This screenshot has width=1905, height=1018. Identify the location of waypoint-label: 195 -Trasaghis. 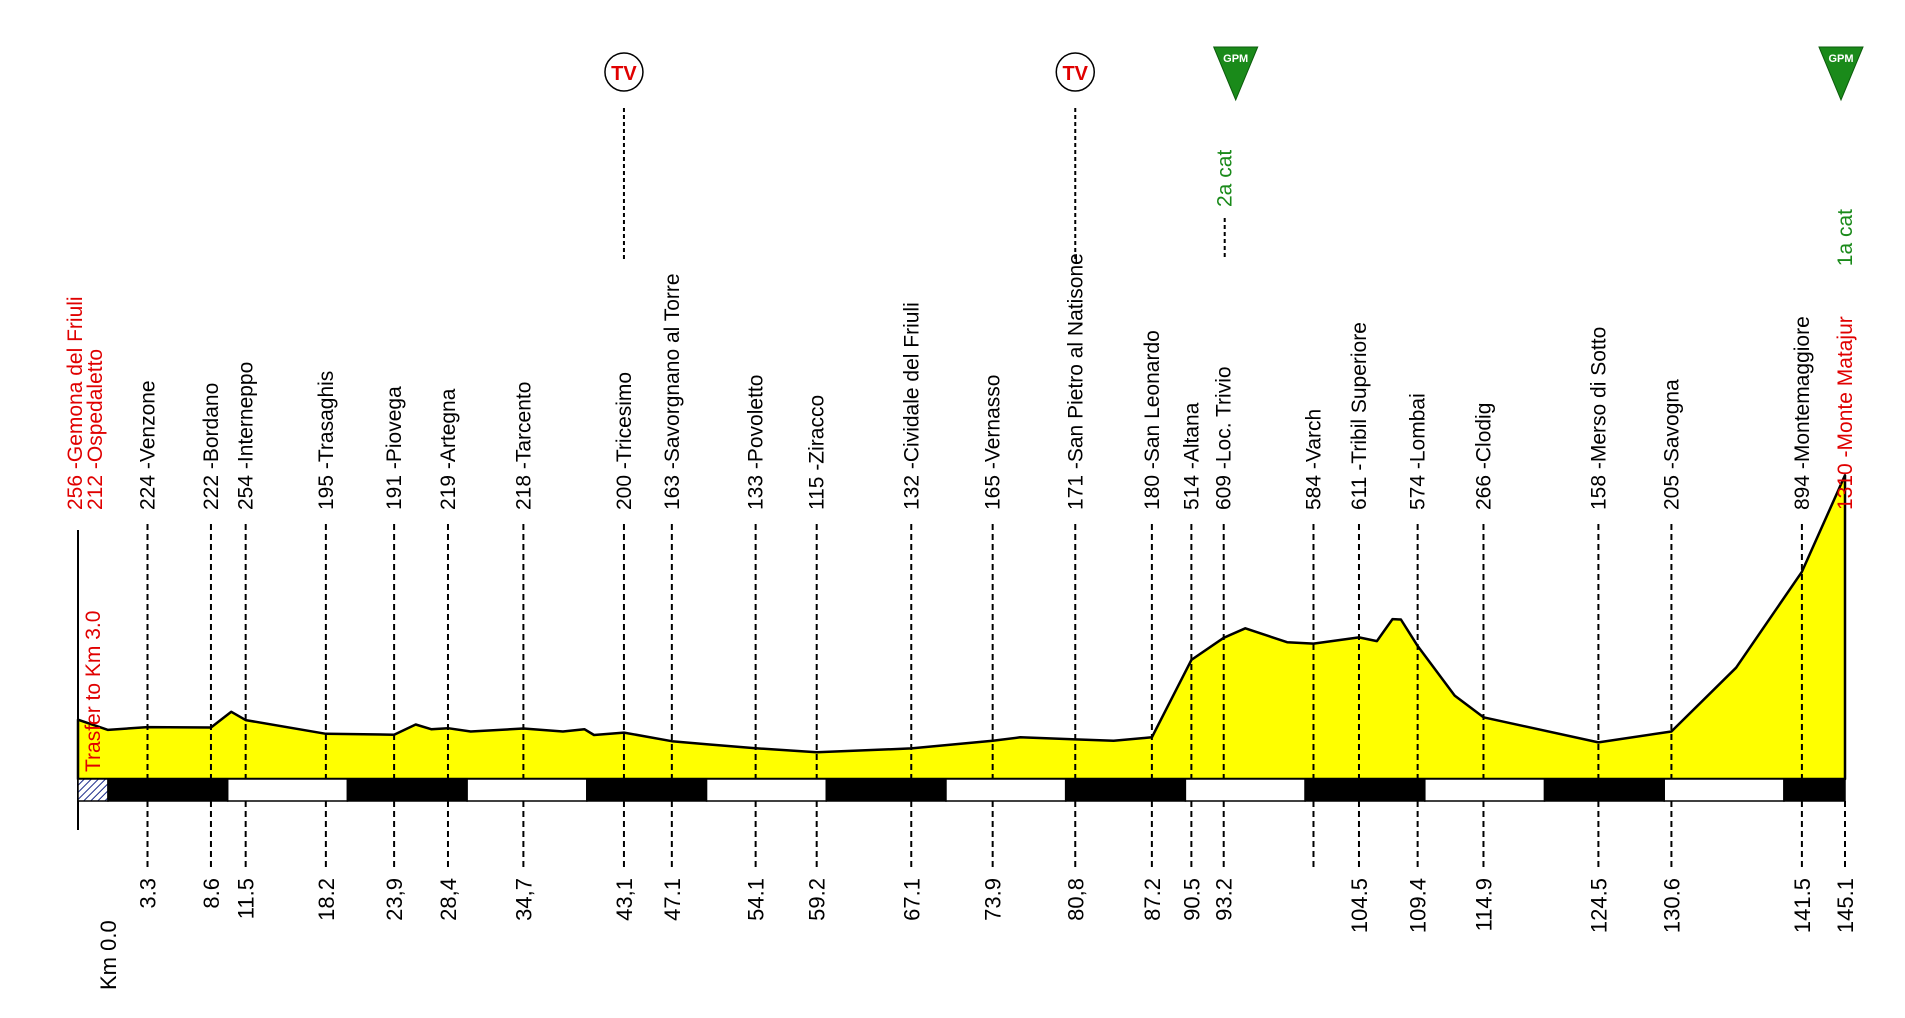
(326, 440).